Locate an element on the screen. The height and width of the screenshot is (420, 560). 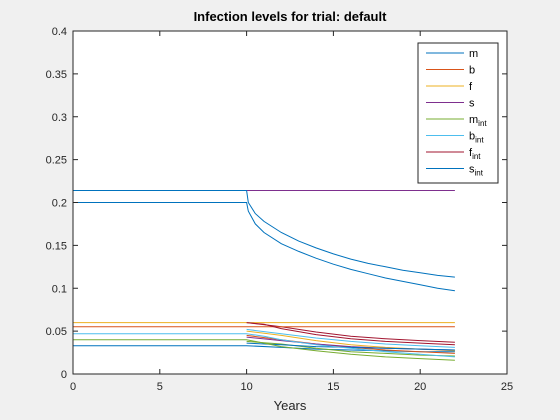
y-tick-label: 0.2 is located at coordinates (59, 204).